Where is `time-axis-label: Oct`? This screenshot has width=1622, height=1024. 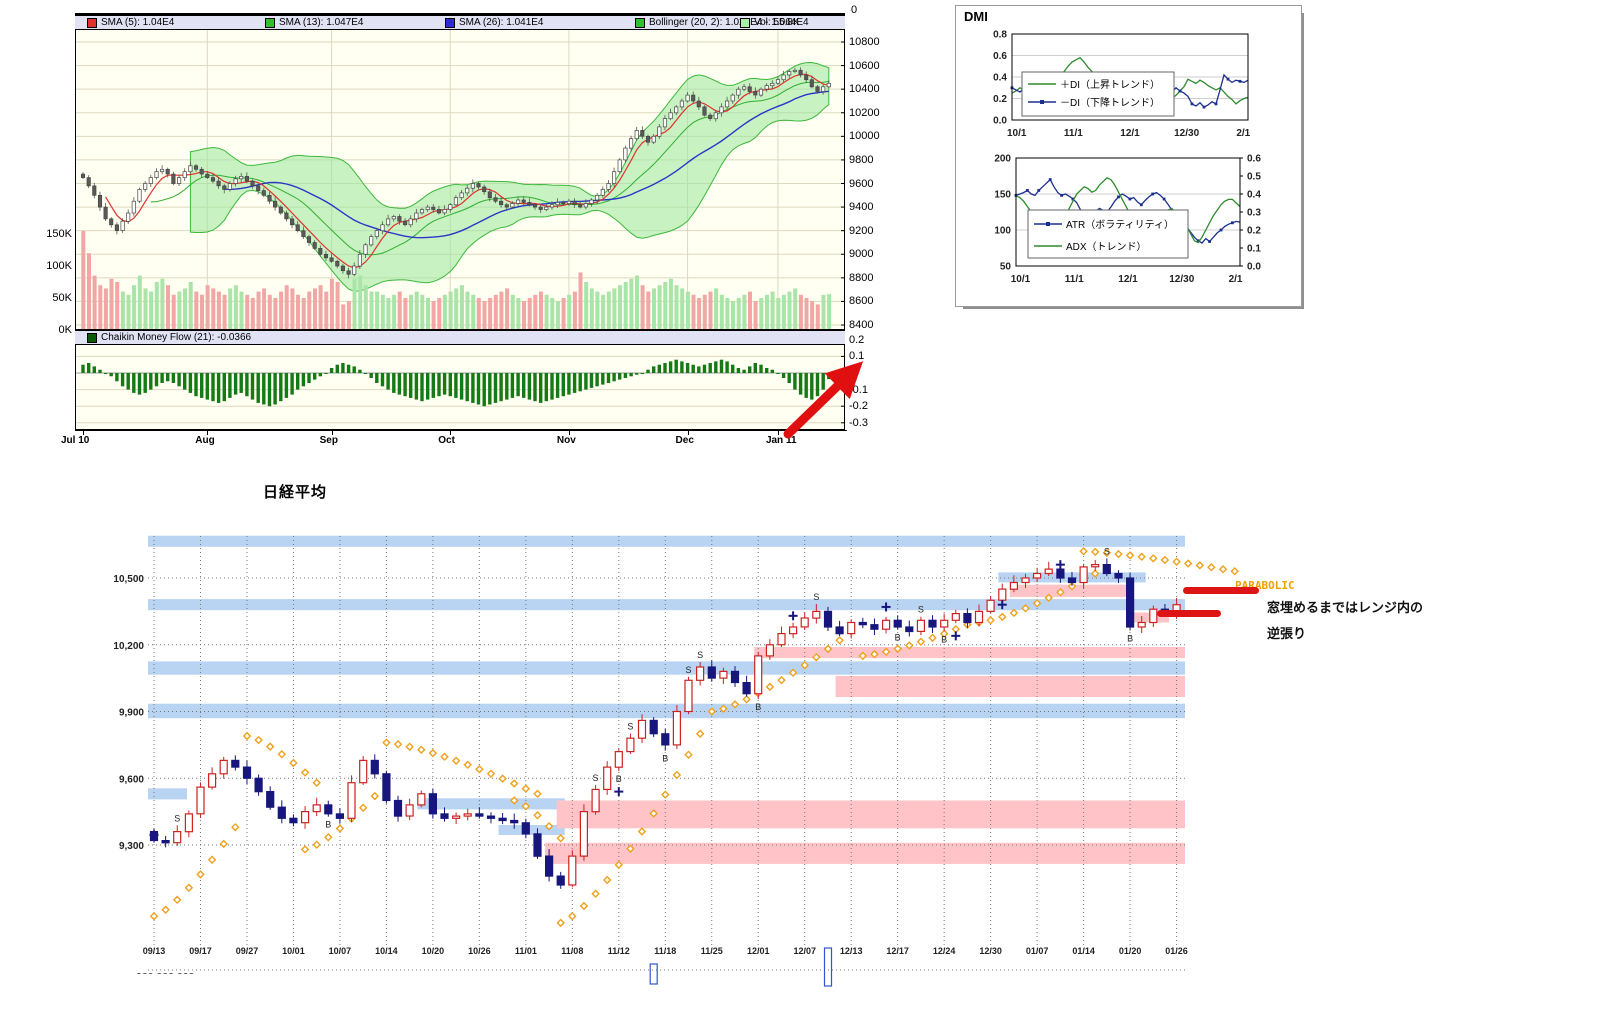 time-axis-label: Oct is located at coordinates (446, 440).